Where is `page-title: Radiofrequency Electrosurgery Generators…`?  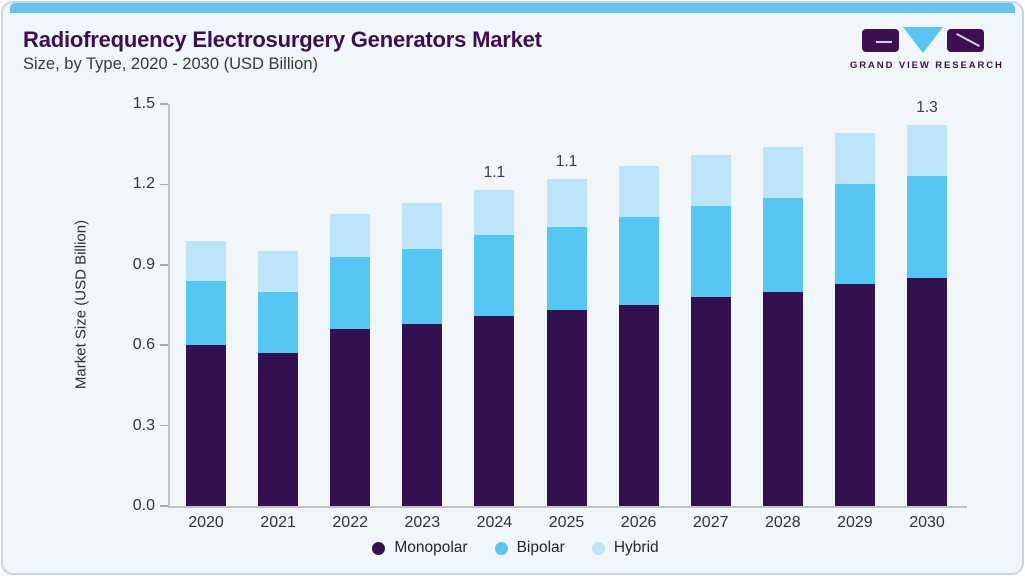
page-title: Radiofrequency Electrosurgery Generators… is located at coordinates (282, 39).